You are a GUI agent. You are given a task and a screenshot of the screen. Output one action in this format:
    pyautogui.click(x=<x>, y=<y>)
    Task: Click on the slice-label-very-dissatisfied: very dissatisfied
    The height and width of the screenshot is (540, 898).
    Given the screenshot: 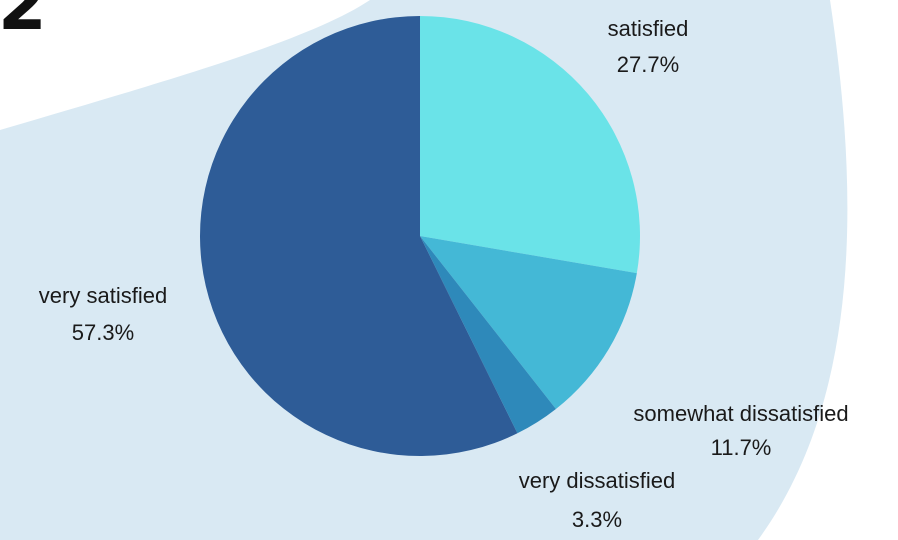 What is the action you would take?
    pyautogui.click(x=597, y=480)
    